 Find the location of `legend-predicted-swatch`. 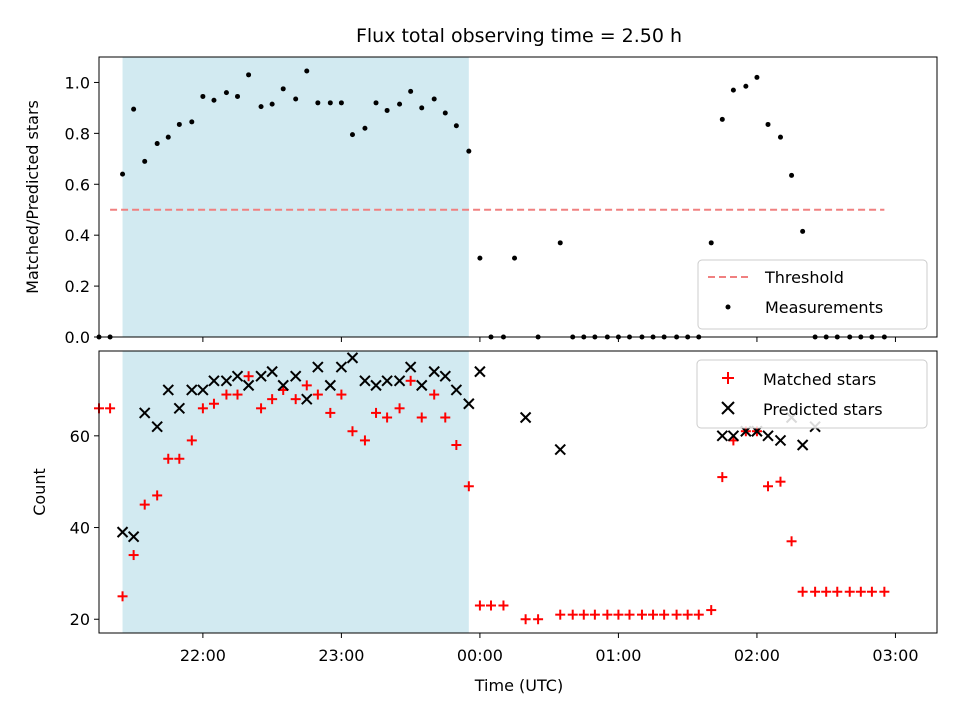

legend-predicted-swatch is located at coordinates (728, 408).